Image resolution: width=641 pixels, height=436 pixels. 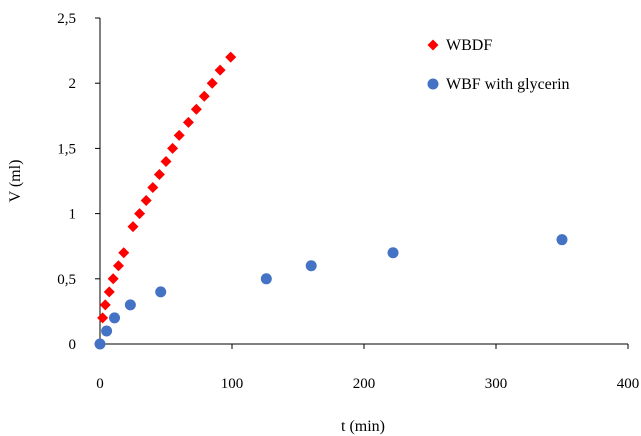 What do you see at coordinates (73, 345) in the screenshot?
I see `y-tick-label: 0` at bounding box center [73, 345].